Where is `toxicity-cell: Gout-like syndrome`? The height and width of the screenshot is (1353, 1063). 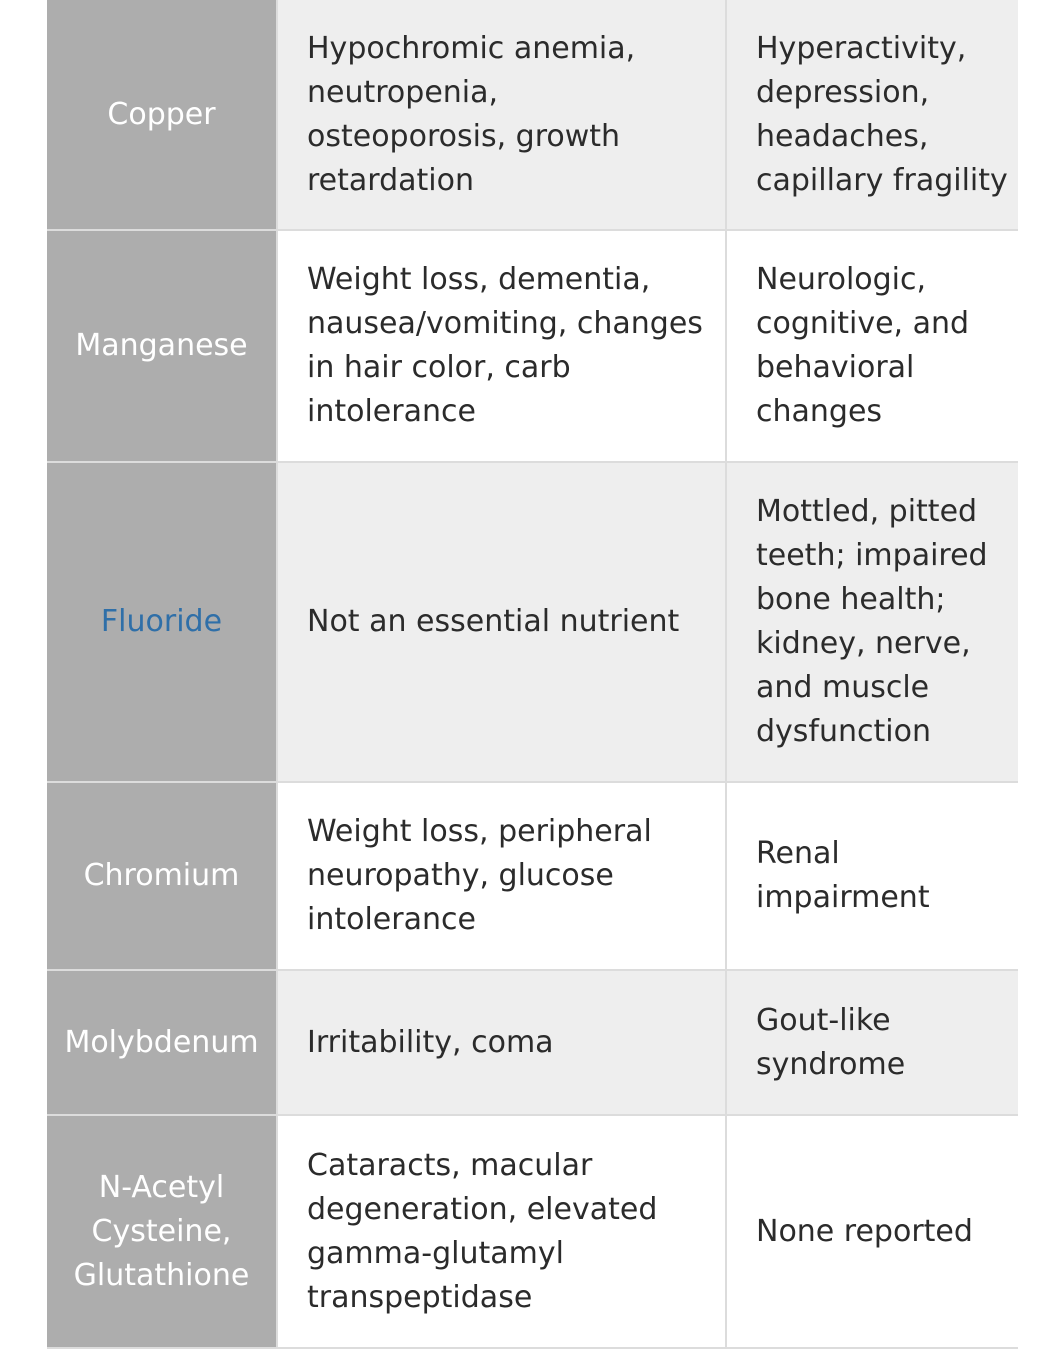
toxicity-cell: Gout-like syndrome is located at coordinates (872, 1042).